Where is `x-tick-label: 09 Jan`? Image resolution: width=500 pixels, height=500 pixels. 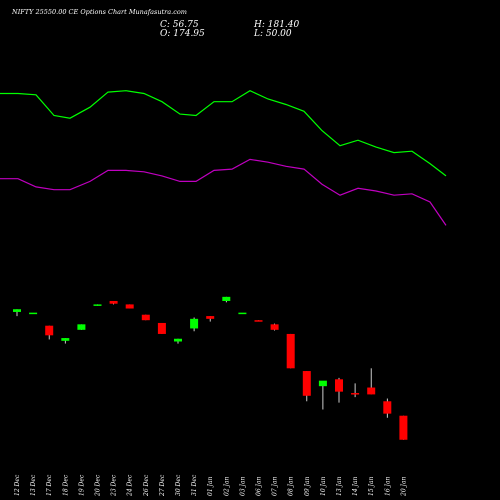
x-tick-label: 09 Jan is located at coordinates (307, 486).